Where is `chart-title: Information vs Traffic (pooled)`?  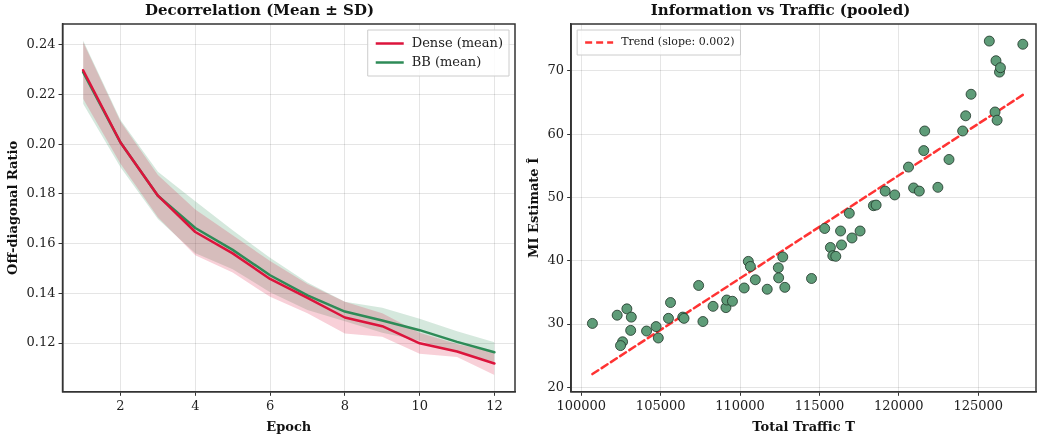
chart-title: Information vs Traffic (pooled) is located at coordinates (780, 9).